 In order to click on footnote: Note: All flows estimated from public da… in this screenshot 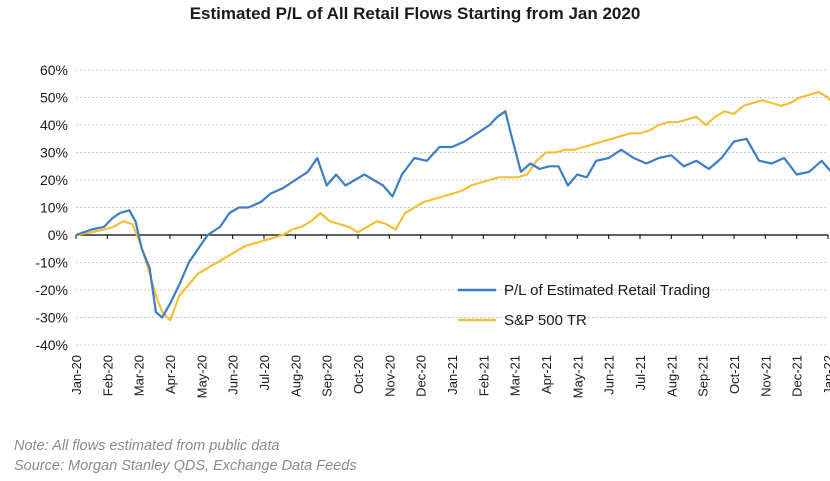, I will do `click(185, 456)`.